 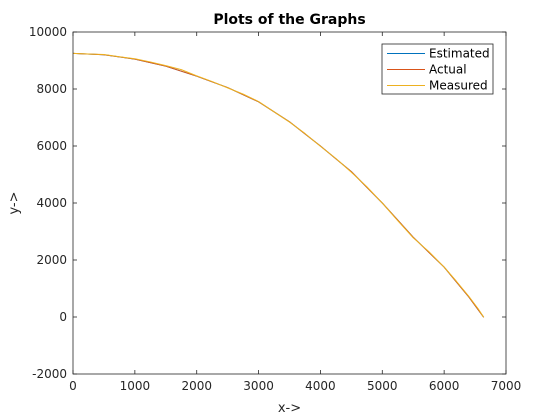 I want to click on x-axis-label: x->, so click(x=289, y=408).